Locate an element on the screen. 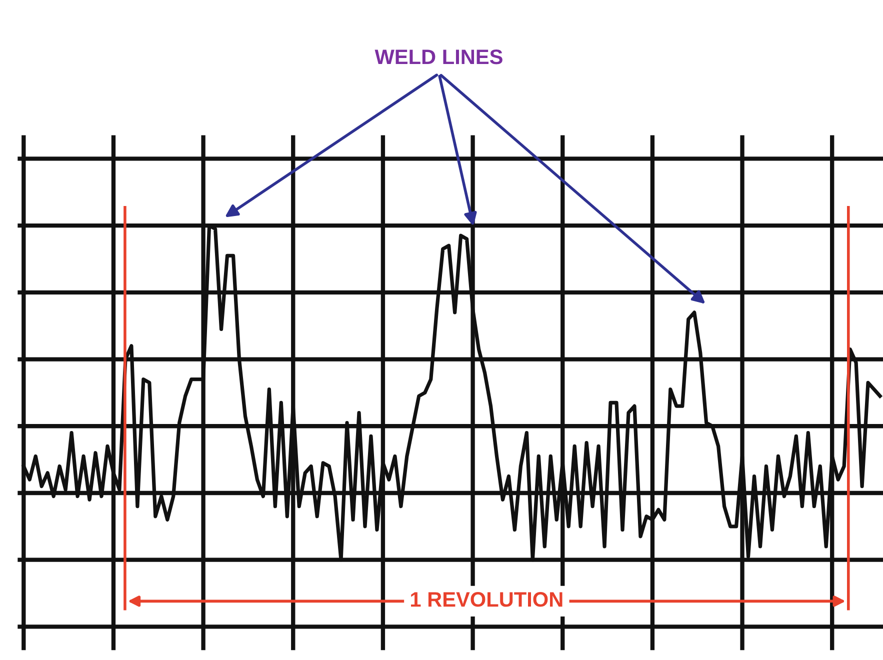  text: WELD LINES is located at coordinates (438, 57).